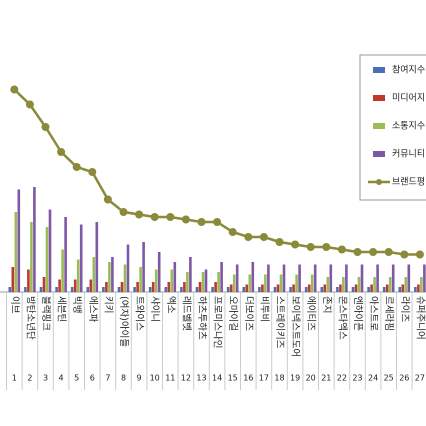 Image resolution: width=426 pixels, height=426 pixels. Describe the element at coordinates (186, 378) in the screenshot. I see `rank-label: 12` at that location.